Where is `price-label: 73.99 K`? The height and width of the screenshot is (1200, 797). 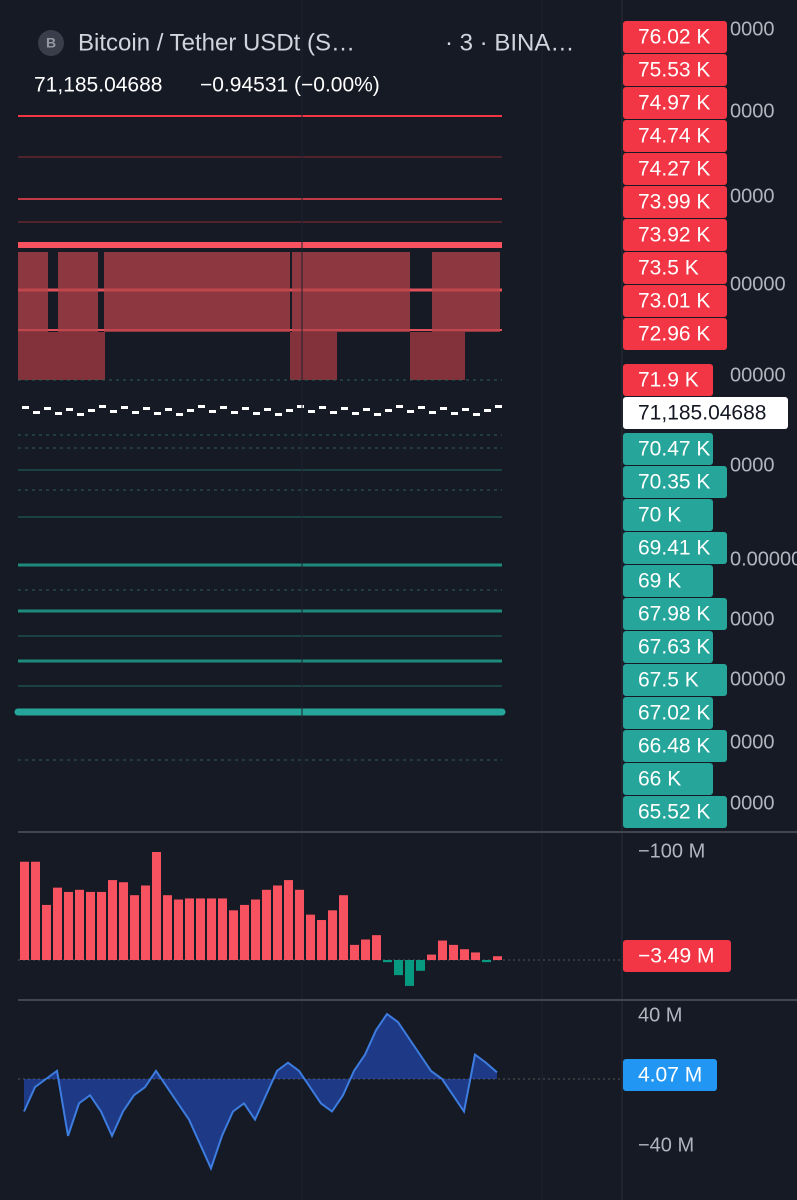 price-label: 73.99 K is located at coordinates (674, 202).